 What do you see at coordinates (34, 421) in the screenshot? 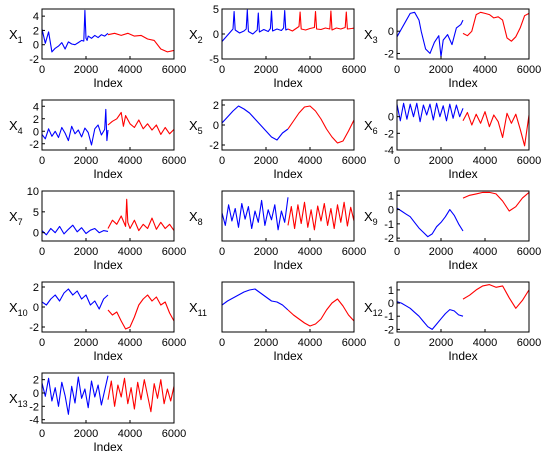
I see `y-tick-label: -4` at bounding box center [34, 421].